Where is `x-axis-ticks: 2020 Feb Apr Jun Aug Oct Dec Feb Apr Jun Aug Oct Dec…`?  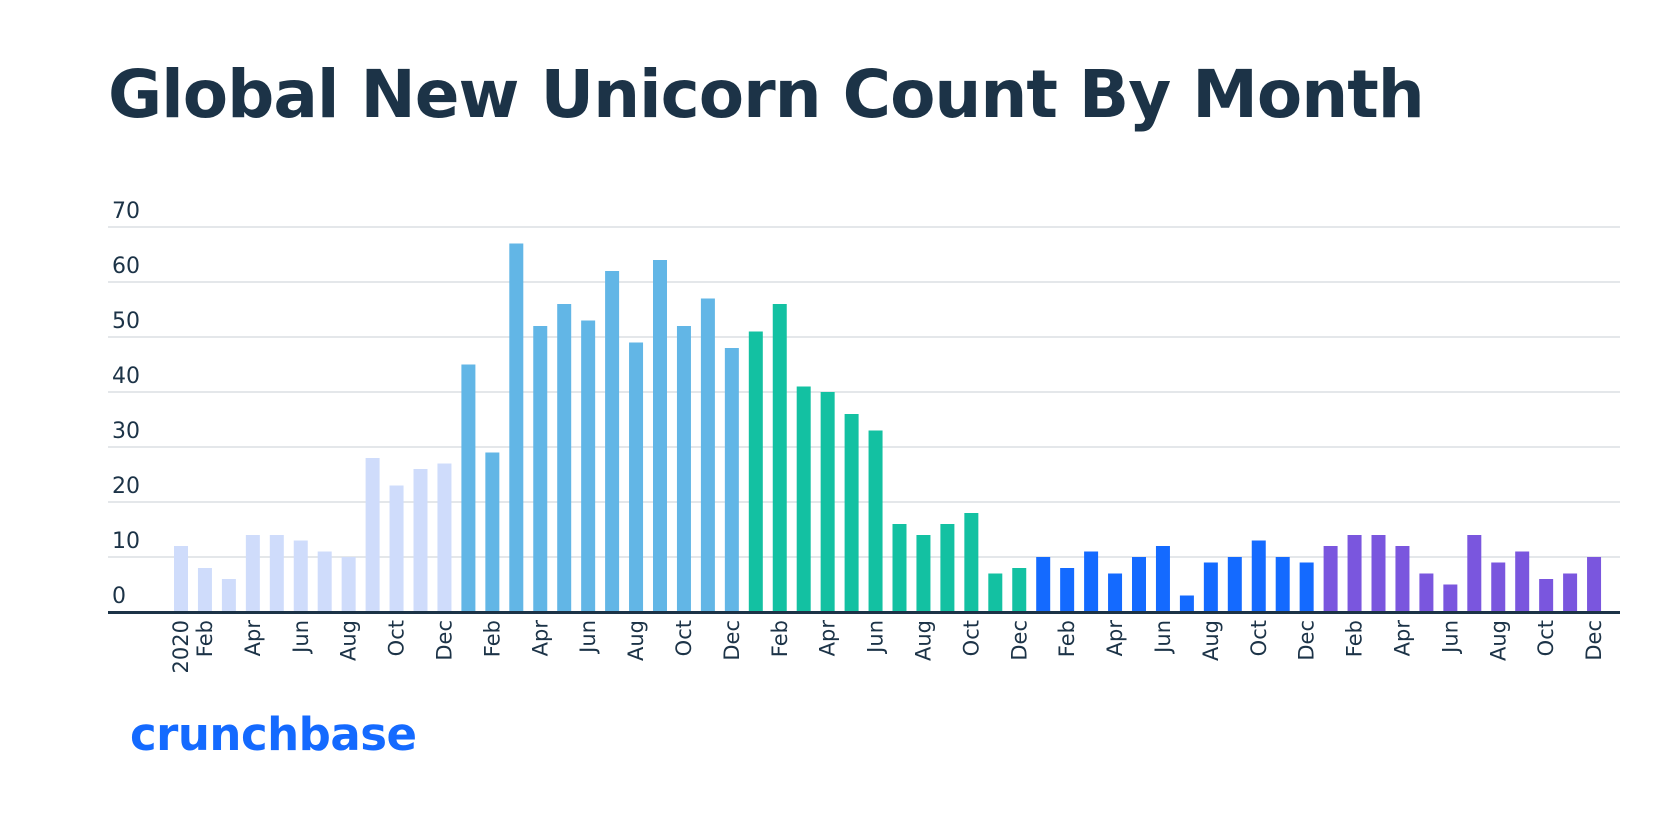 x-axis-ticks: 2020 Feb Apr Jun Aug Oct Dec Feb Apr Jun Aug Oct Dec… is located at coordinates (887, 647).